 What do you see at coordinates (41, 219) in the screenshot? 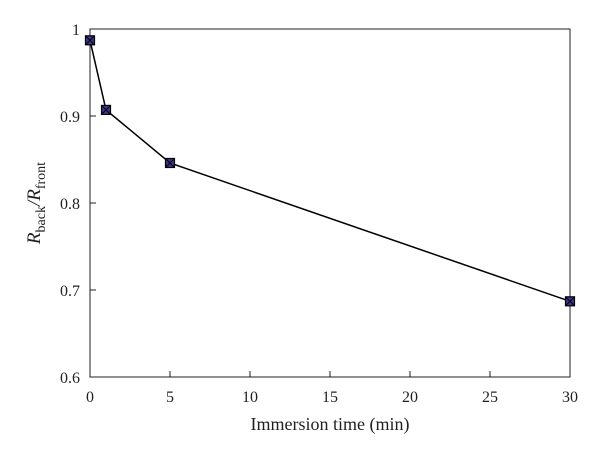
I see `y-axis-title-sub-1: back` at bounding box center [41, 219].